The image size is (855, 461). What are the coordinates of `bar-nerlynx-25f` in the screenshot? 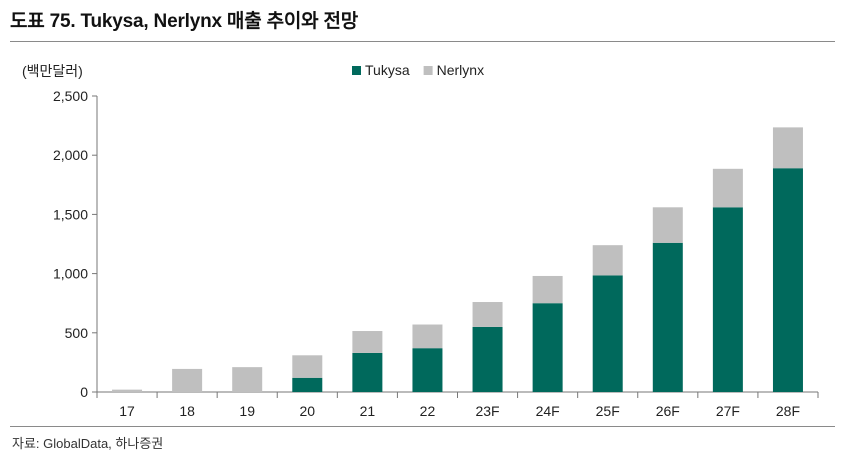 It's located at (607, 260).